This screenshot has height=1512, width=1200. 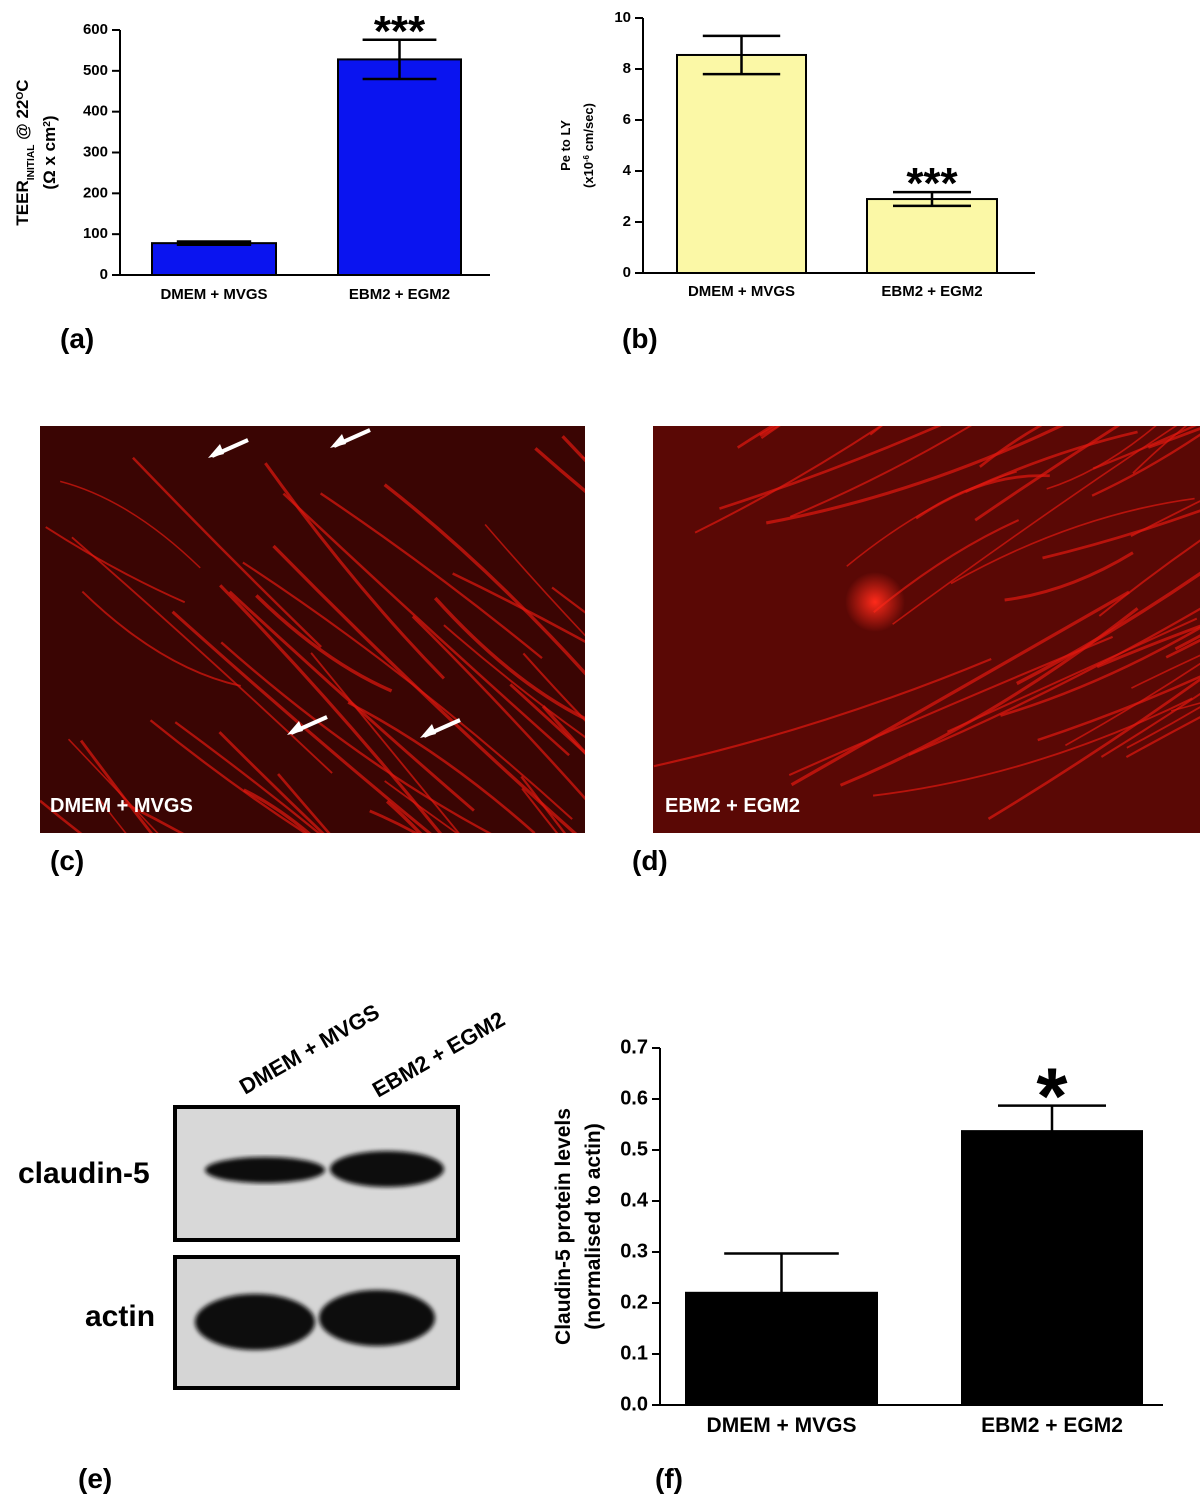 I want to click on label-part: Pe to LY, so click(x=565, y=145).